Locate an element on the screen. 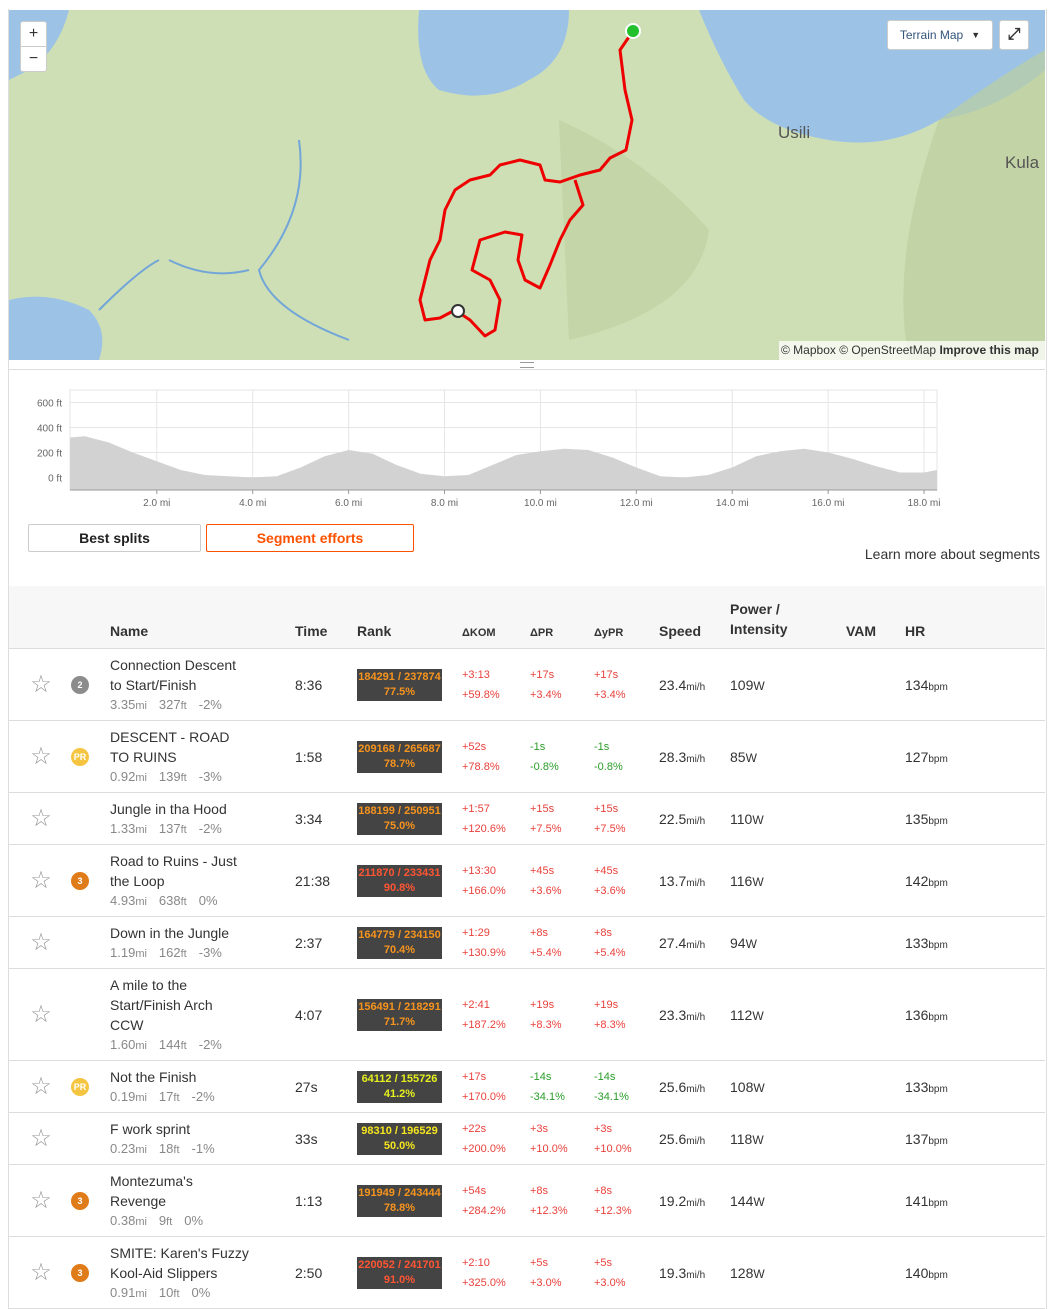 The width and height of the screenshot is (1056, 1309). segment-name: Road to Ruins - Just the Loop is located at coordinates (173, 871).